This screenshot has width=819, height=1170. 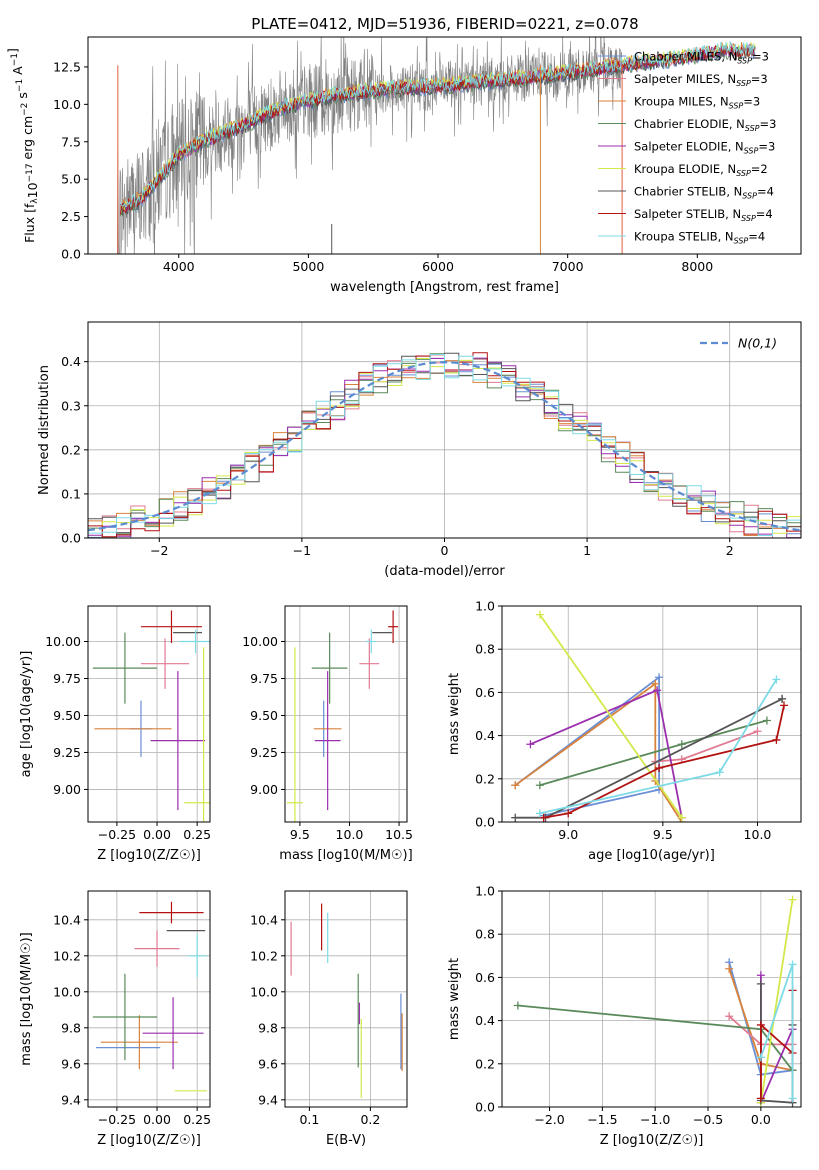 I want to click on y-tick-label: 10.2, so click(x=67, y=955).